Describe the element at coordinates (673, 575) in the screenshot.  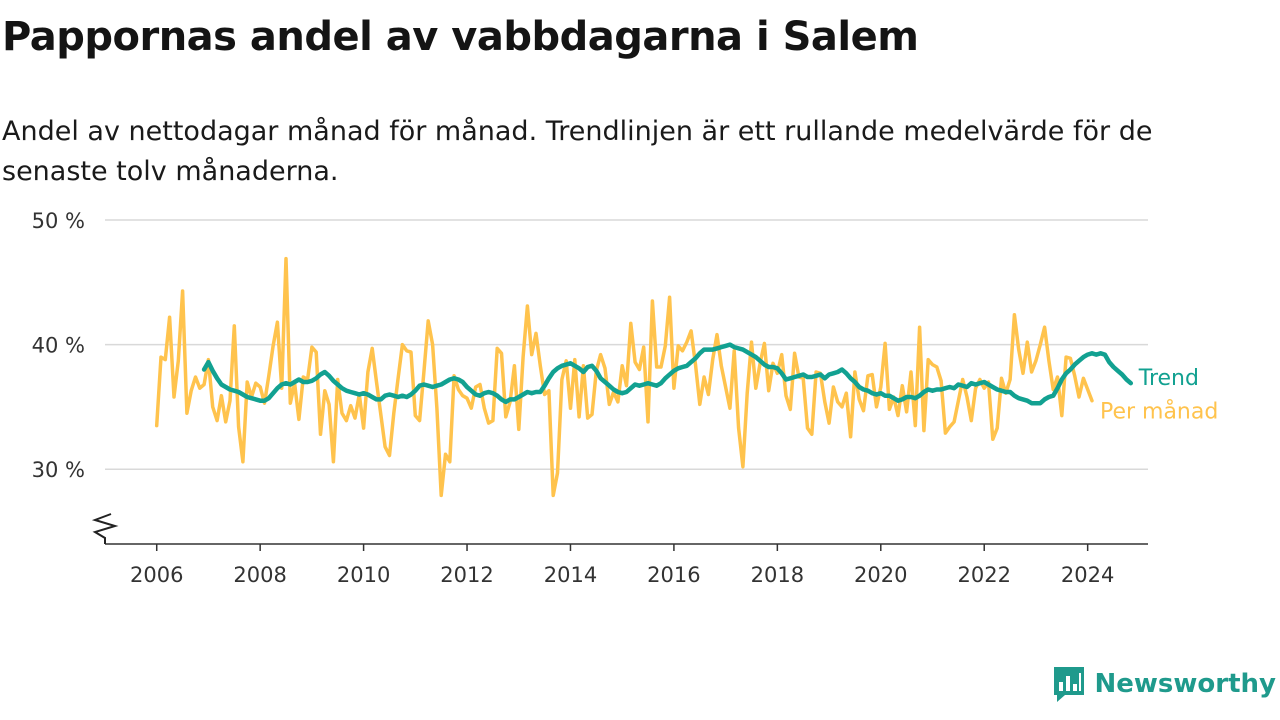
I see `x-tick-label: 2016` at that location.